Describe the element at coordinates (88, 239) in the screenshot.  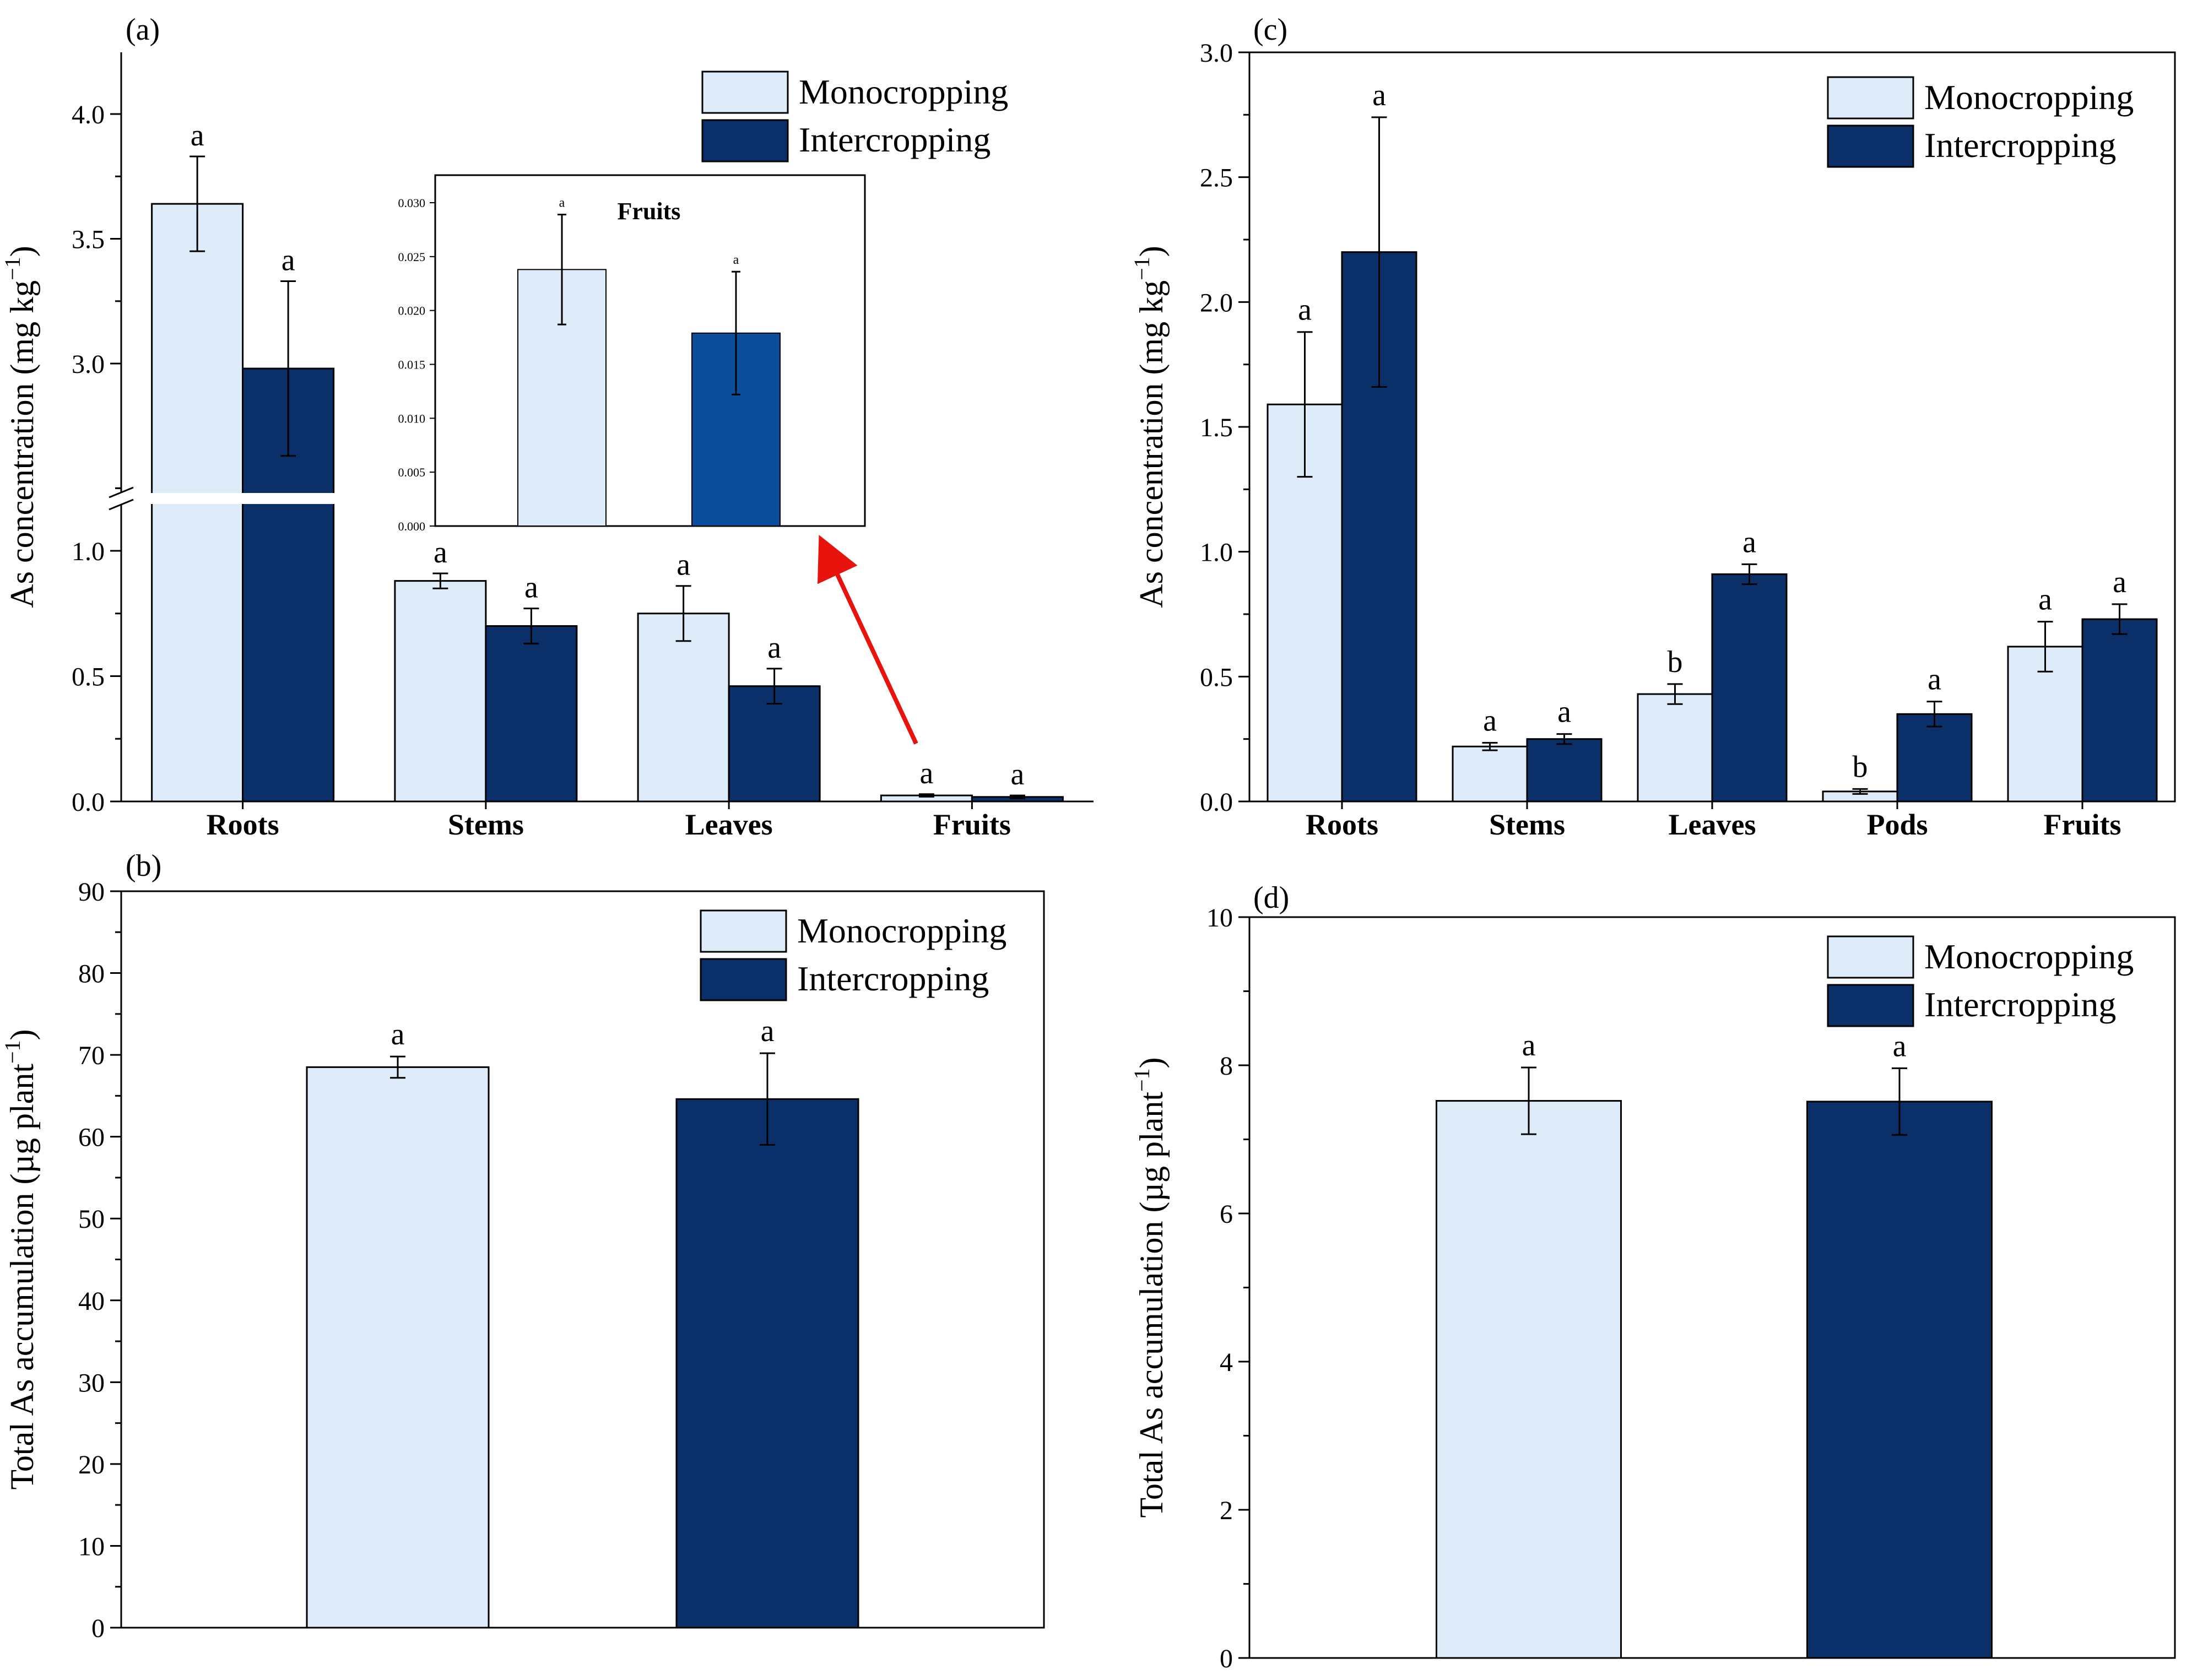
I see `y-tick-label: 3.5` at that location.